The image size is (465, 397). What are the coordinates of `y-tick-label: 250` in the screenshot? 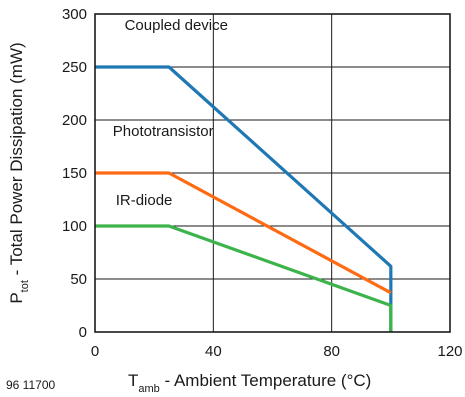 It's located at (74, 67).